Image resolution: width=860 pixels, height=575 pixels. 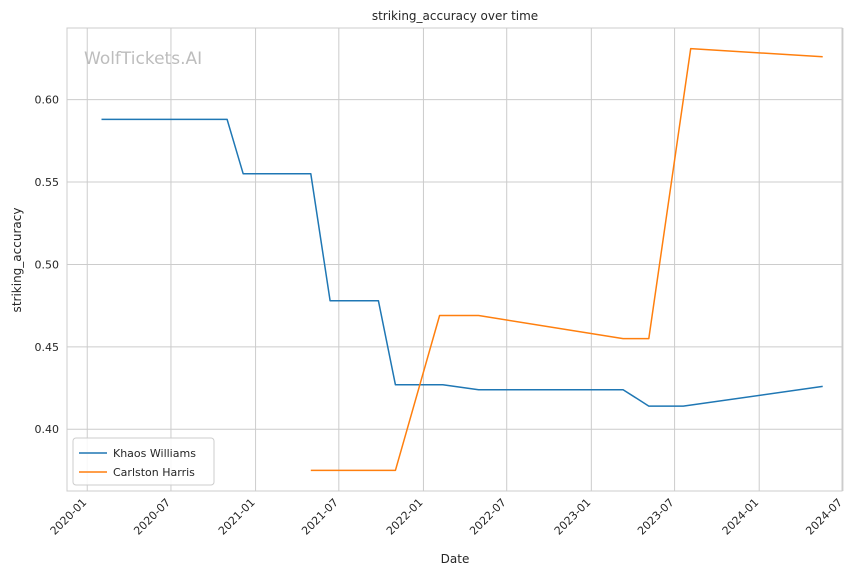 What do you see at coordinates (573, 517) in the screenshot?
I see `x-tick-label: 2023-01` at bounding box center [573, 517].